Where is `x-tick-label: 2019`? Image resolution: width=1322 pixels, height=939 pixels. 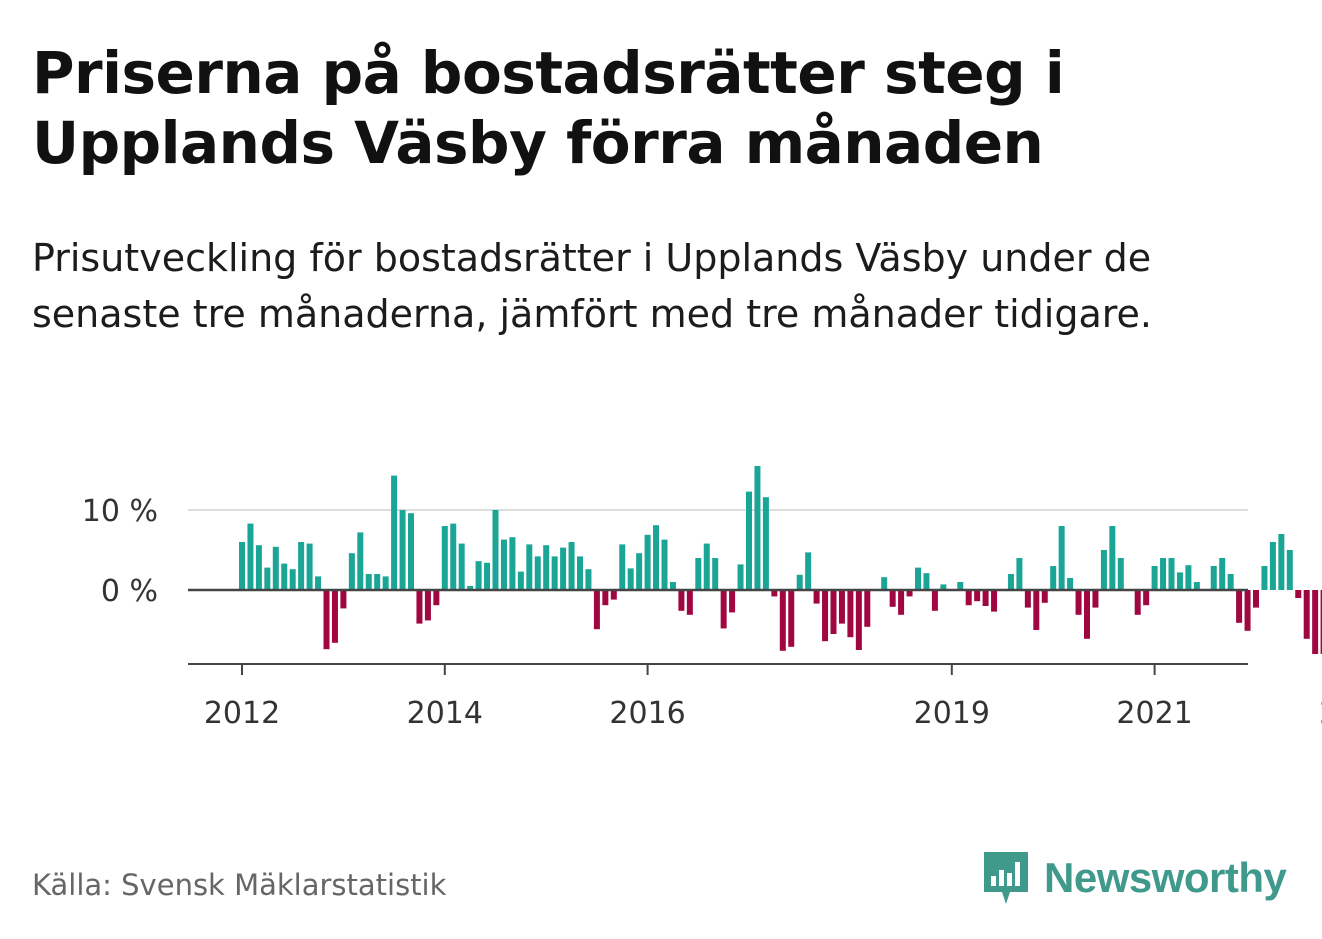 x-tick-label: 2019 is located at coordinates (952, 713).